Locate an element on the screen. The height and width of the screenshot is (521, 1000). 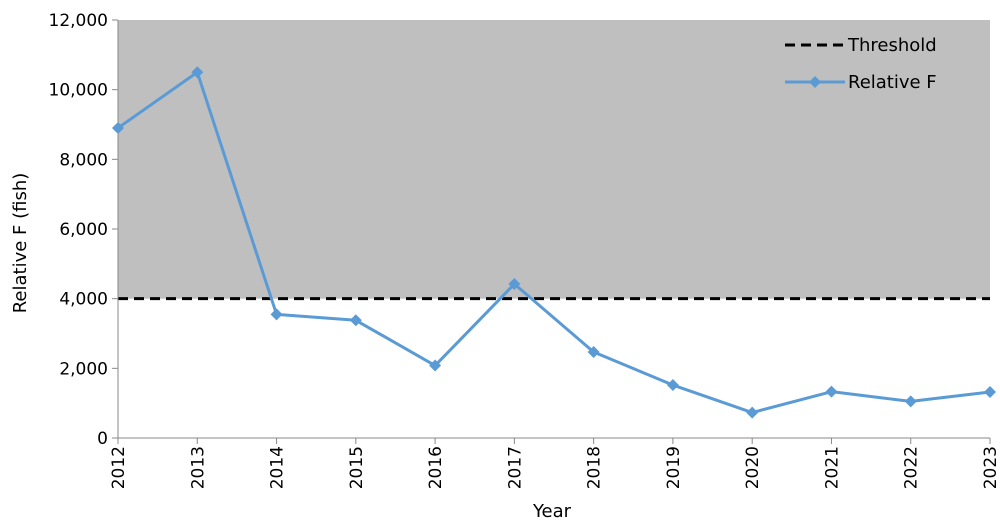
legend: Threshold Relative F is located at coordinates (861, 64).